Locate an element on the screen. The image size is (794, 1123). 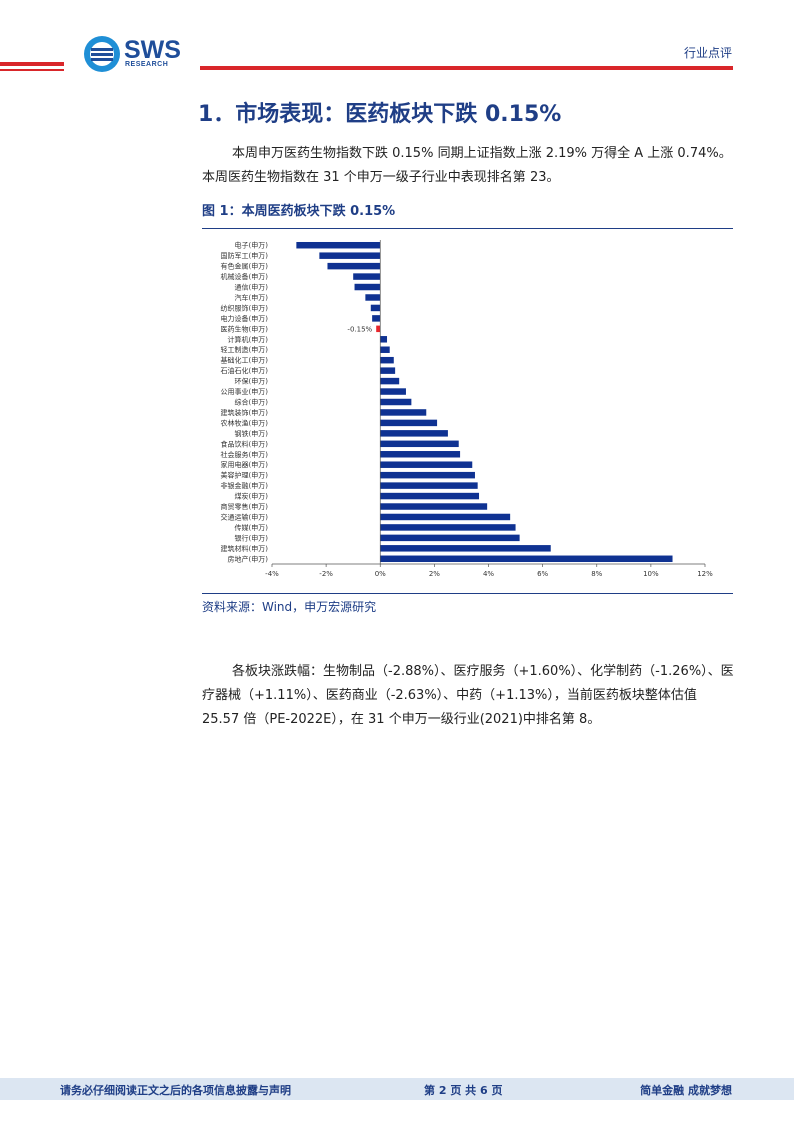
chart-x-tick-label: 2% is located at coordinates (434, 574).